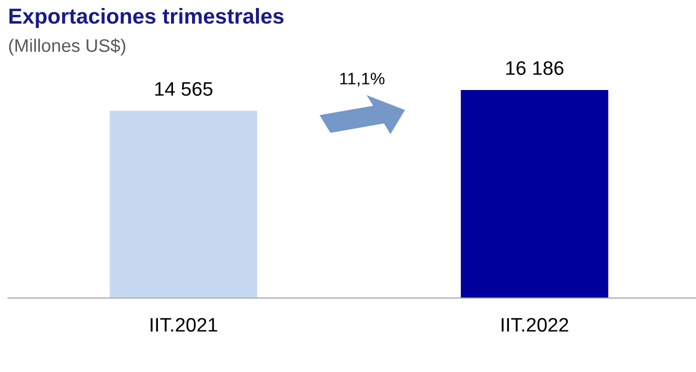  I want to click on data-label: 16 186, so click(535, 68).